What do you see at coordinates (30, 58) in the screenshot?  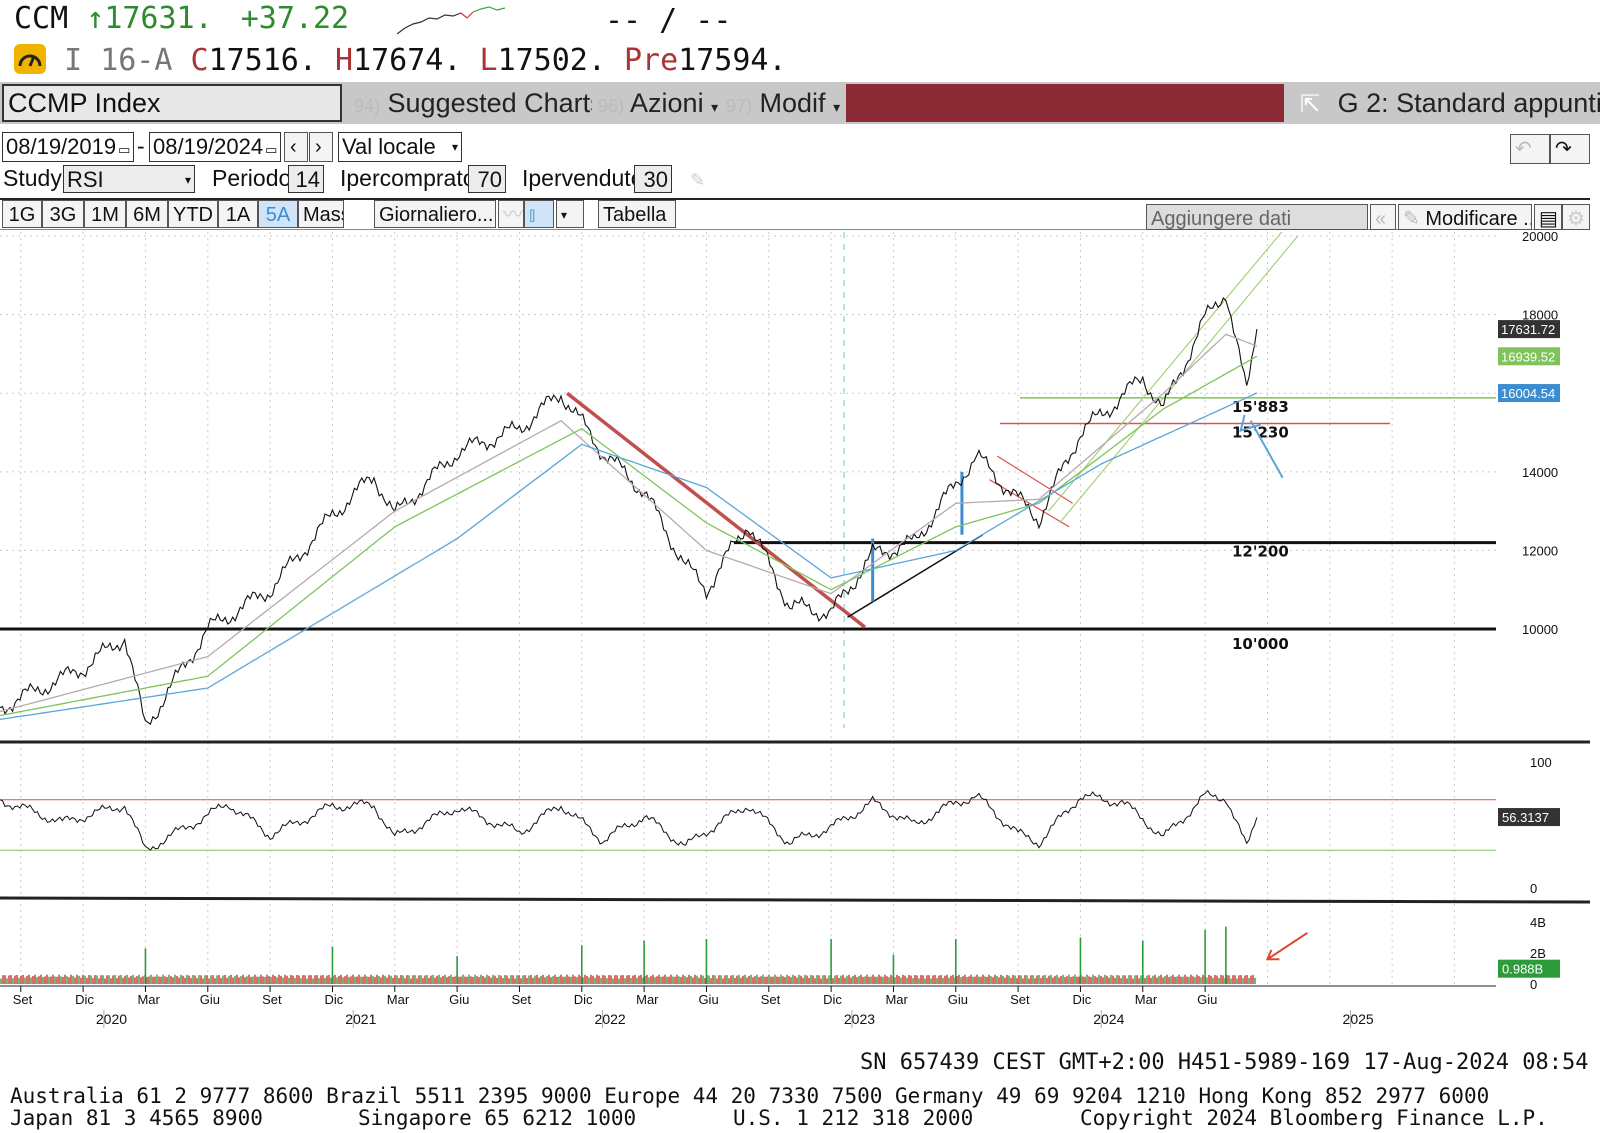 I see `speedometer-icon` at bounding box center [30, 58].